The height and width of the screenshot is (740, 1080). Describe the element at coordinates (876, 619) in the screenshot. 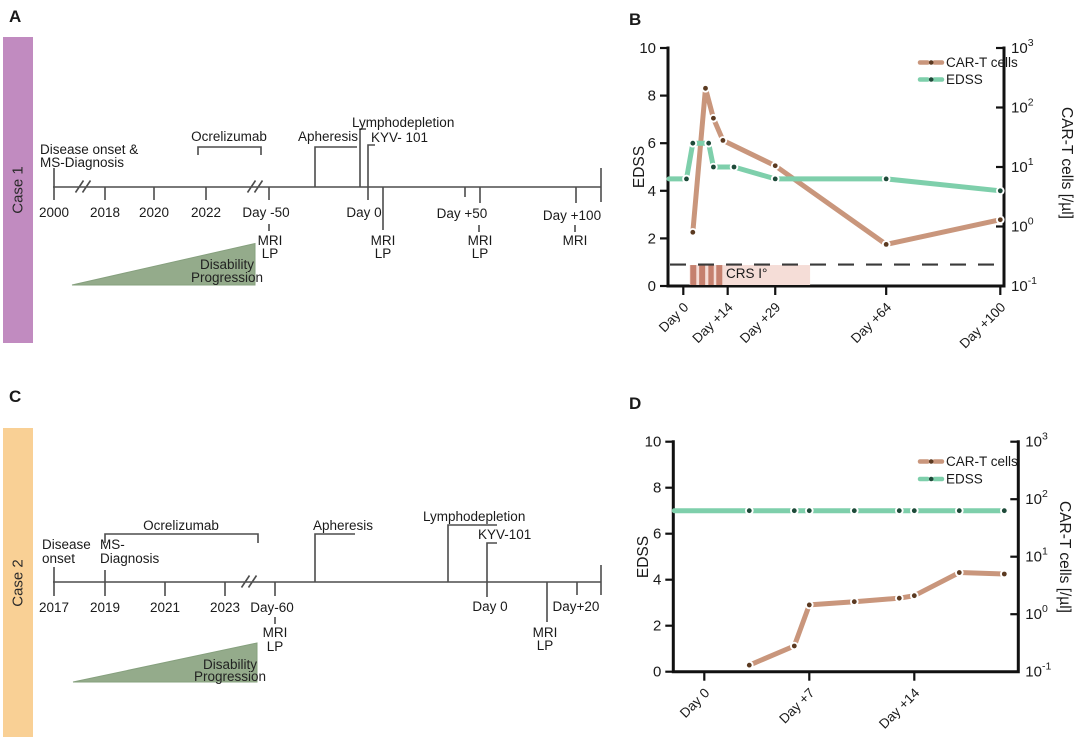

I see `series-line-cart` at that location.